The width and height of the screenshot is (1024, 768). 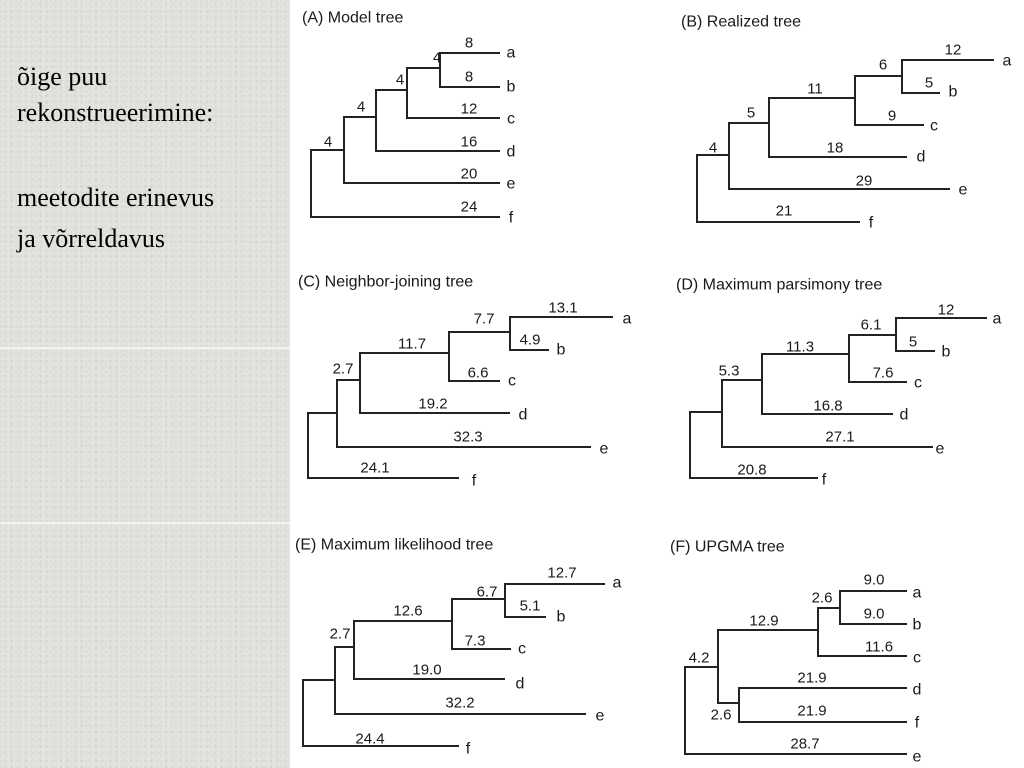 What do you see at coordinates (561, 573) in the screenshot?
I see `branch-length-label: 12.7` at bounding box center [561, 573].